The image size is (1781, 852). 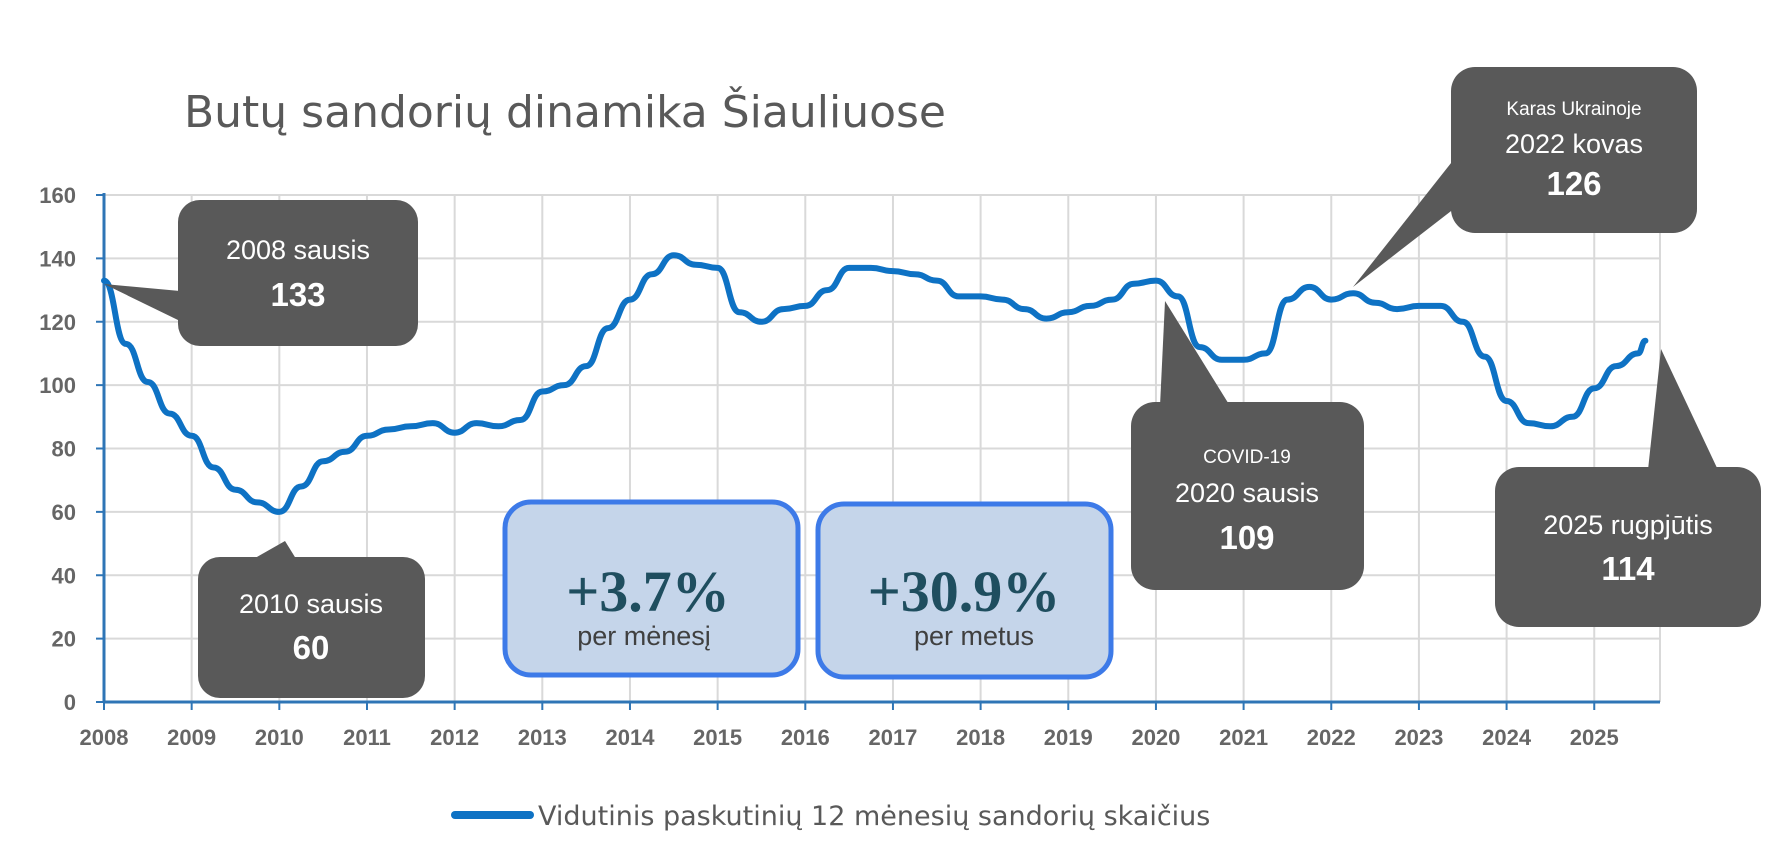 What do you see at coordinates (1331, 737) in the screenshot?
I see `x-tick-label: 2022` at bounding box center [1331, 737].